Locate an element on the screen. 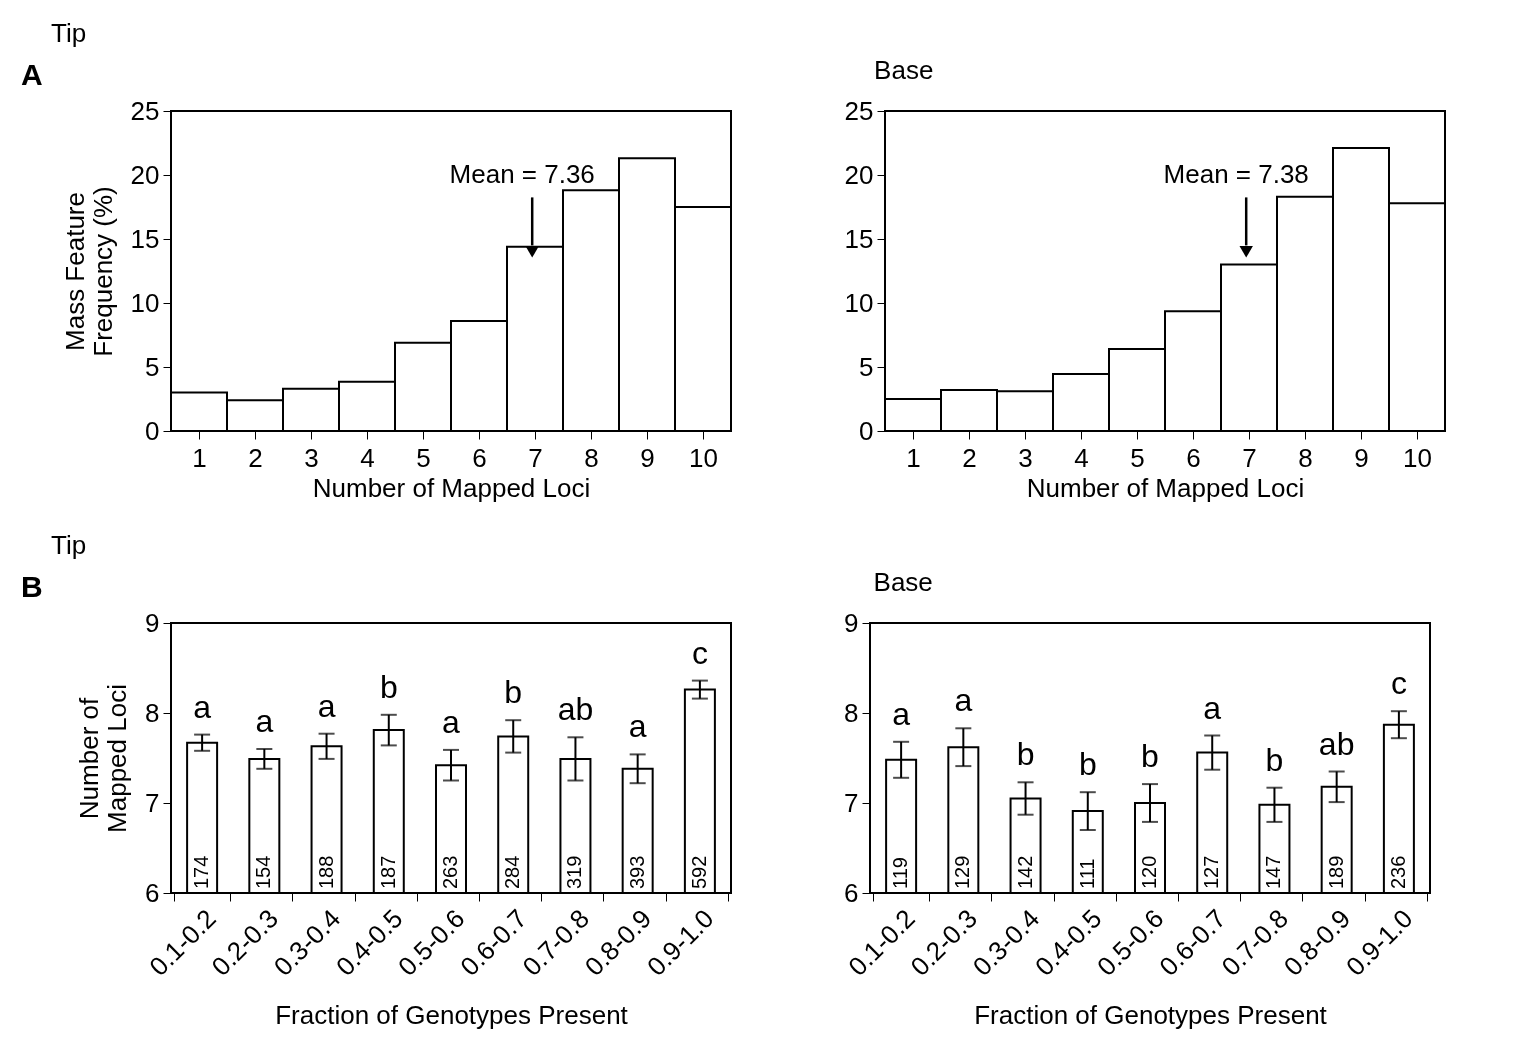  annotation: Mean = 7.38 is located at coordinates (1236, 173).